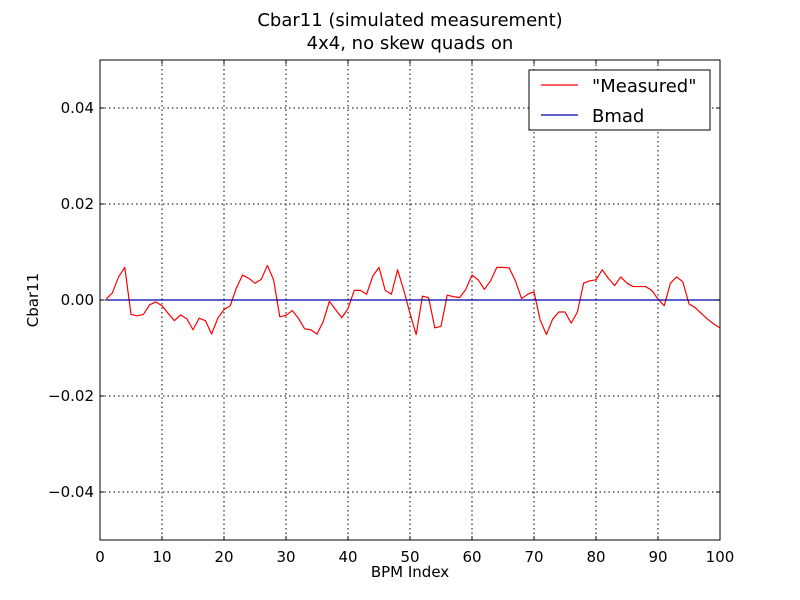 The image size is (800, 600). Describe the element at coordinates (618, 116) in the screenshot. I see `legend-label-bmad: Bmad` at that location.